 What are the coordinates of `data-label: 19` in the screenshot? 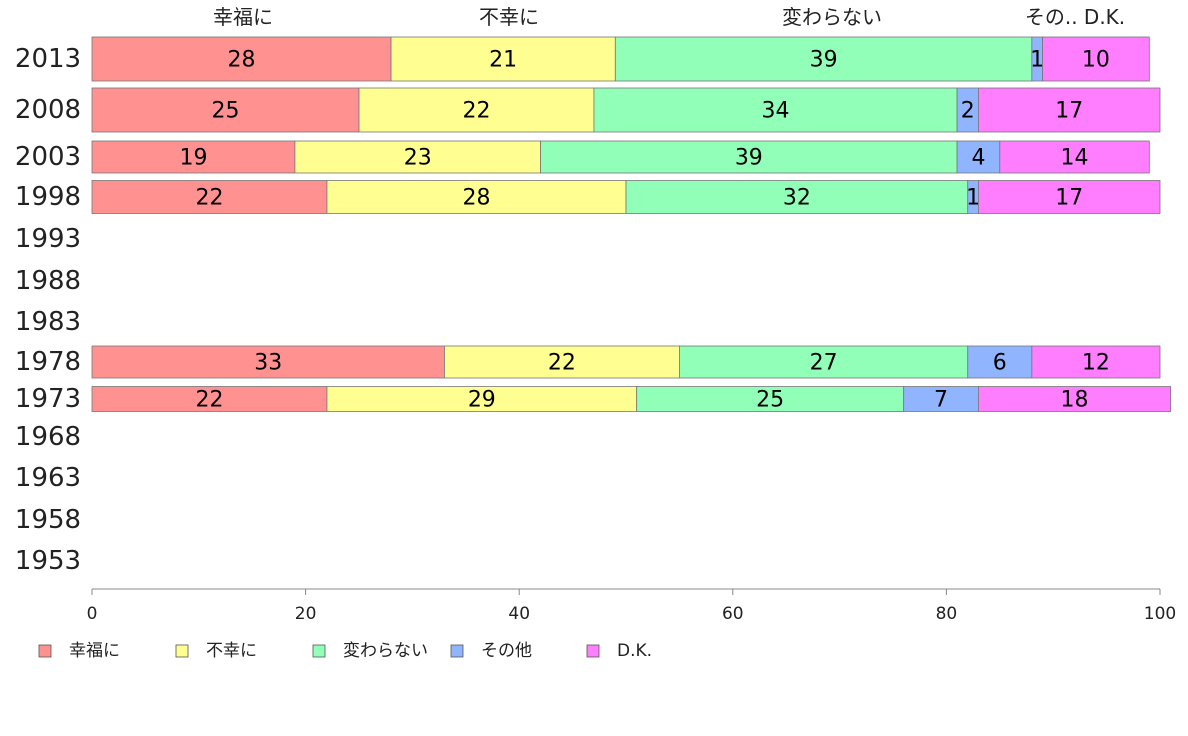 It's located at (193, 158).